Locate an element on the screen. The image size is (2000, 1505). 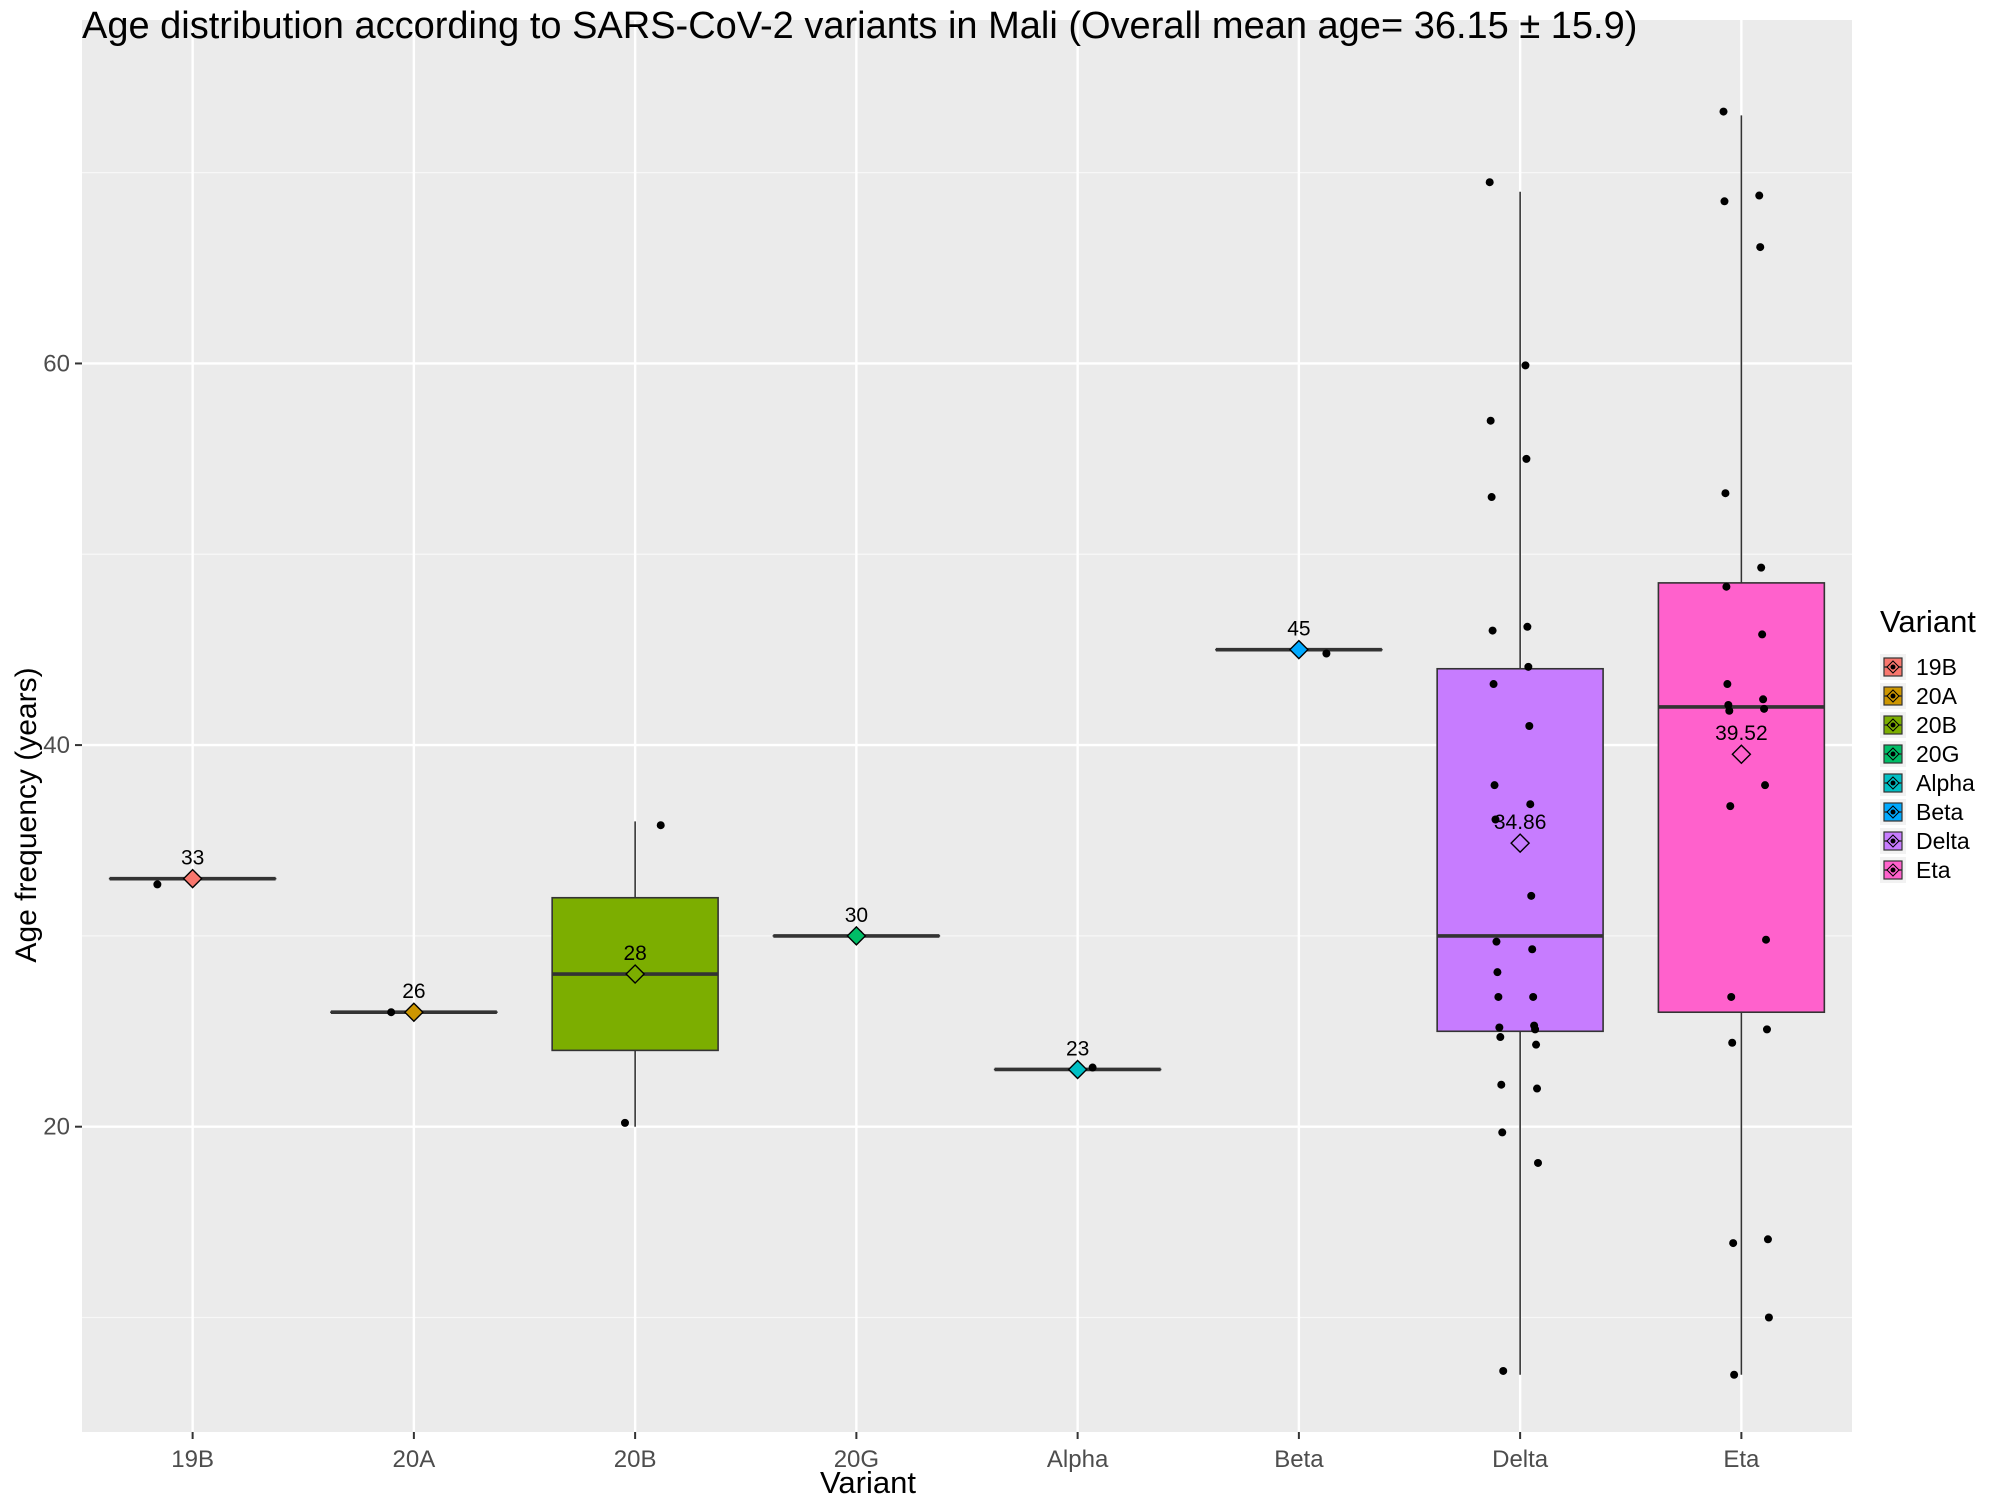
legend-title: Variant is located at coordinates (1928, 621).